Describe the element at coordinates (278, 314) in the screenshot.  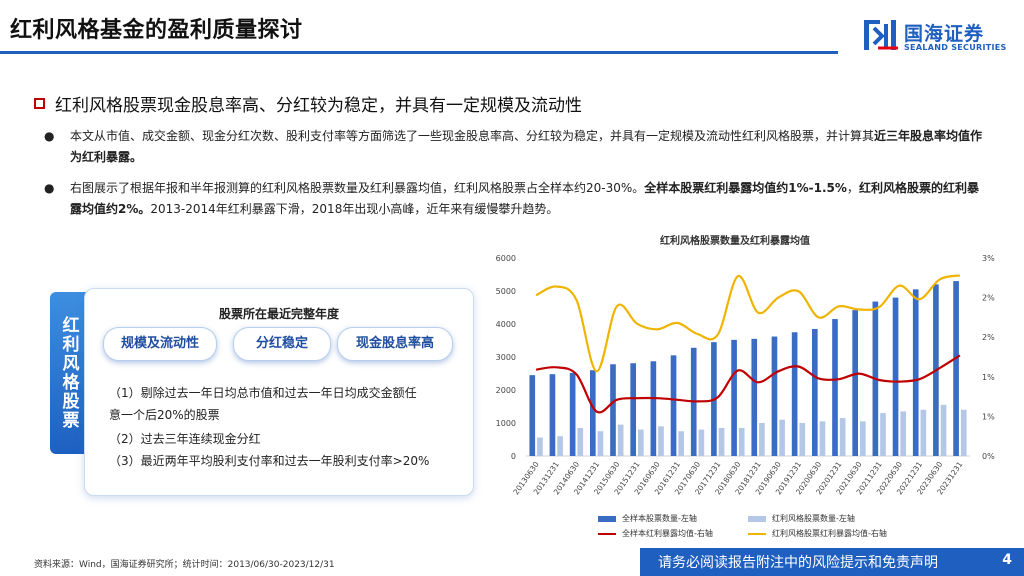
I see `panel-title: 股票所在最近完整年度` at that location.